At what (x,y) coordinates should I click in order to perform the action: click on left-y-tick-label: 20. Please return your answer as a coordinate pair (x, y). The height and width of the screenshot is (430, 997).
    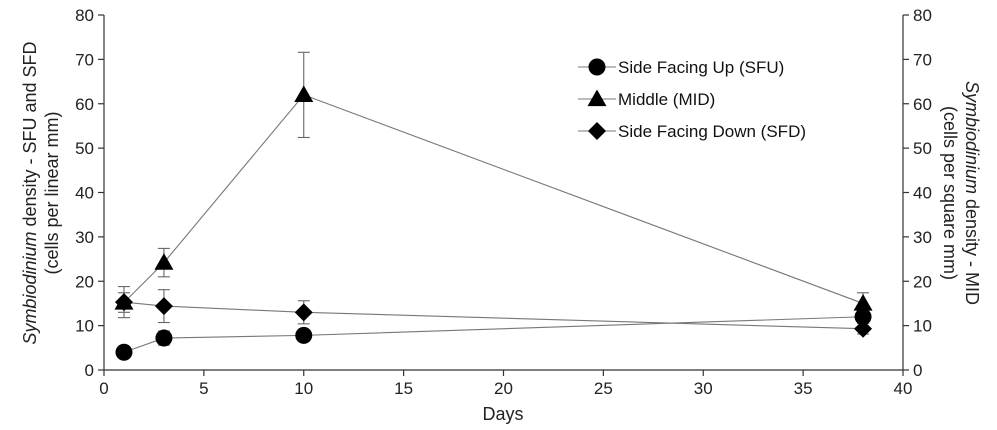
    Looking at the image, I should click on (84, 281).